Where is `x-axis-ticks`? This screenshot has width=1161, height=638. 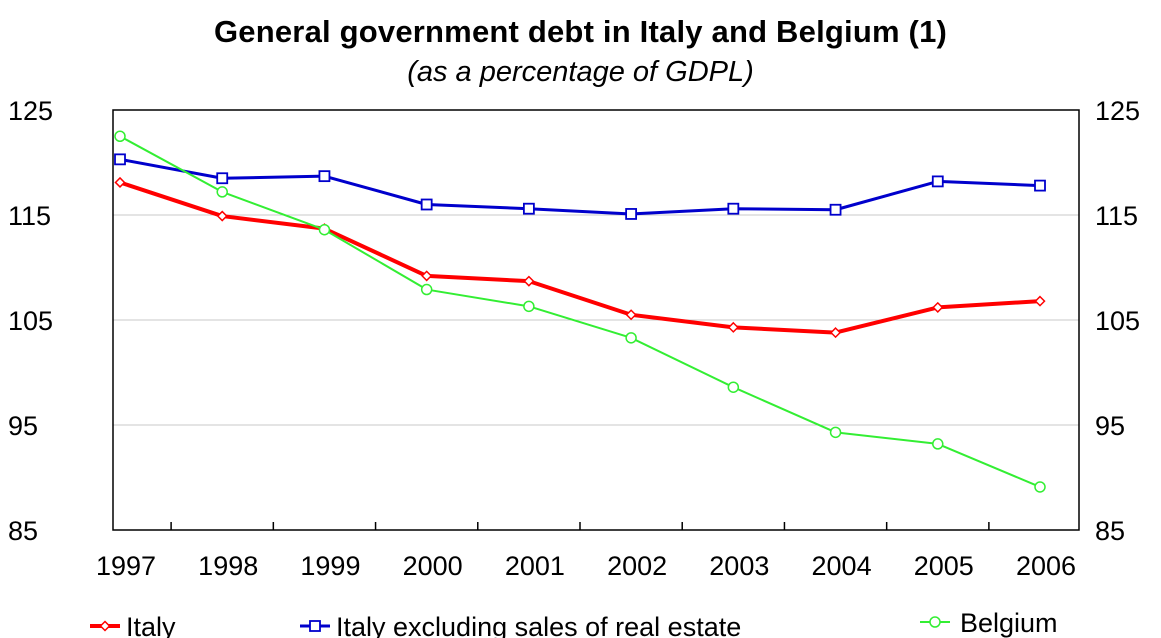 x-axis-ticks is located at coordinates (580, 526).